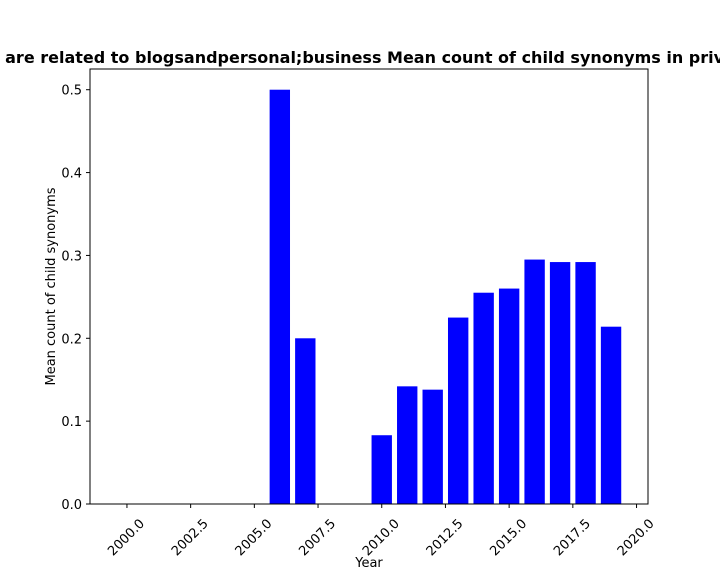 This screenshot has height=576, width=720. What do you see at coordinates (572, 537) in the screenshot?
I see `x-tick-label: 2017.5` at bounding box center [572, 537].